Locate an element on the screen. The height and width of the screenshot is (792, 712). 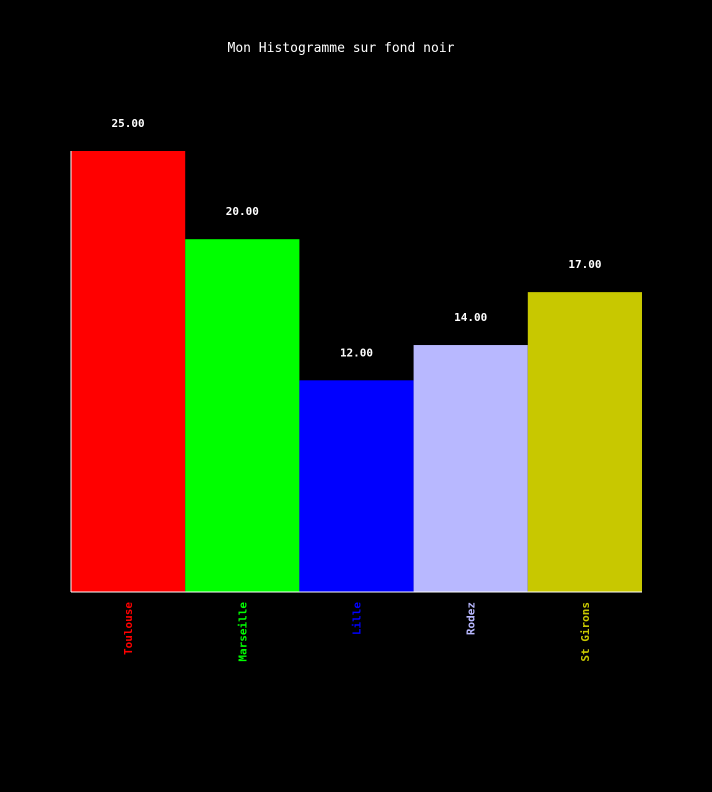
category-label: Marseille is located at coordinates (242, 632).